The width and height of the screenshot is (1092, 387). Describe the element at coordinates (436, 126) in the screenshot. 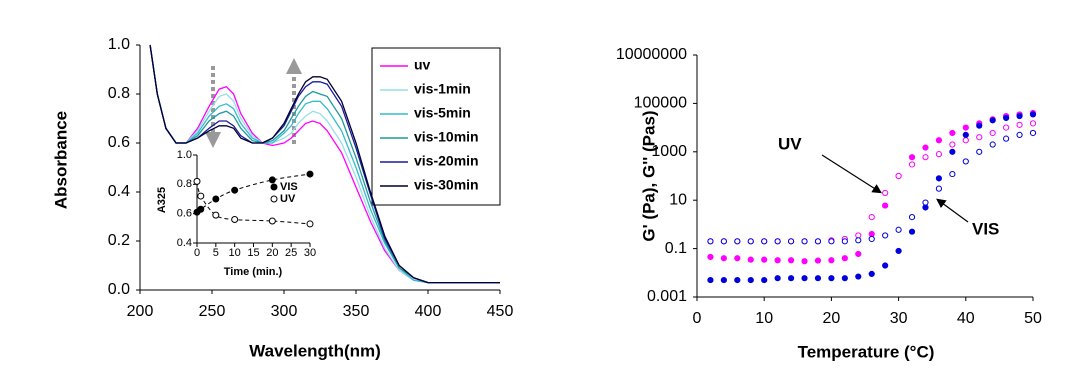

I see `legend-box` at that location.